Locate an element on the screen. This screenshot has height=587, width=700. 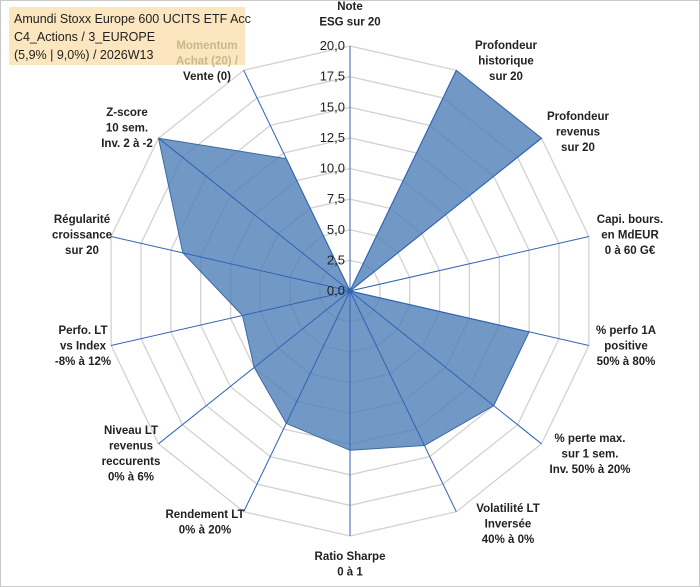
axis-label-line: croissance is located at coordinates (82, 236).